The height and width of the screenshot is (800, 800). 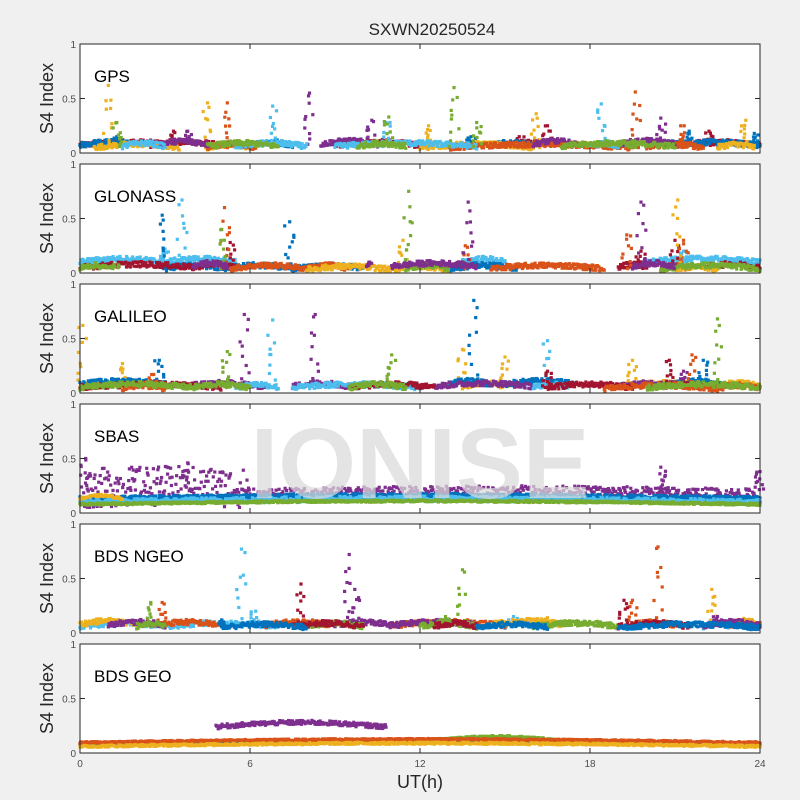 I want to click on y-tick-label: 0, so click(x=73, y=154).